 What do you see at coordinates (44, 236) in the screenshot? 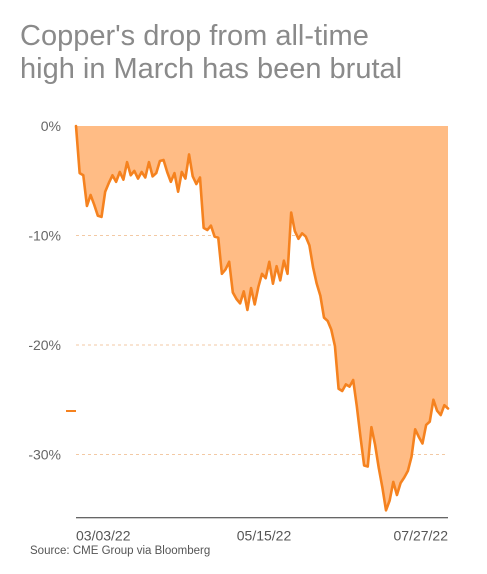
I see `y-tick-label: -10%` at bounding box center [44, 236].